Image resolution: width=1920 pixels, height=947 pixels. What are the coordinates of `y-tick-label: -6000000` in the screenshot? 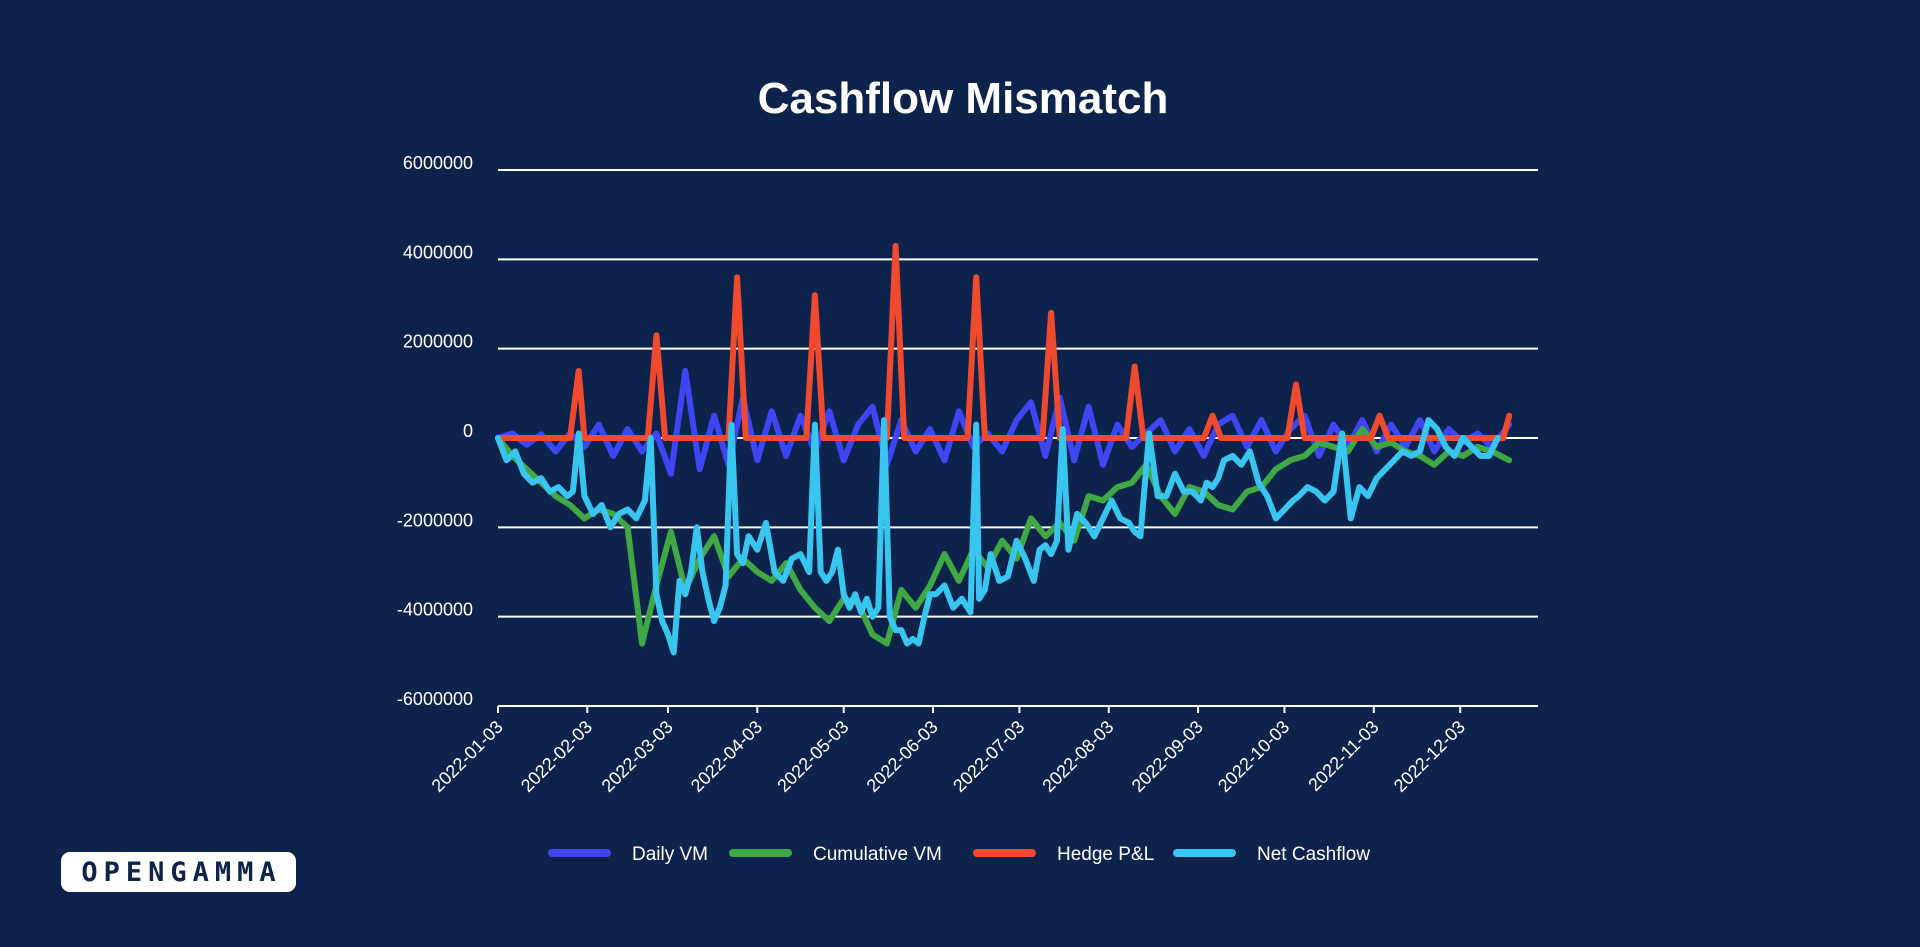 It's located at (435, 699).